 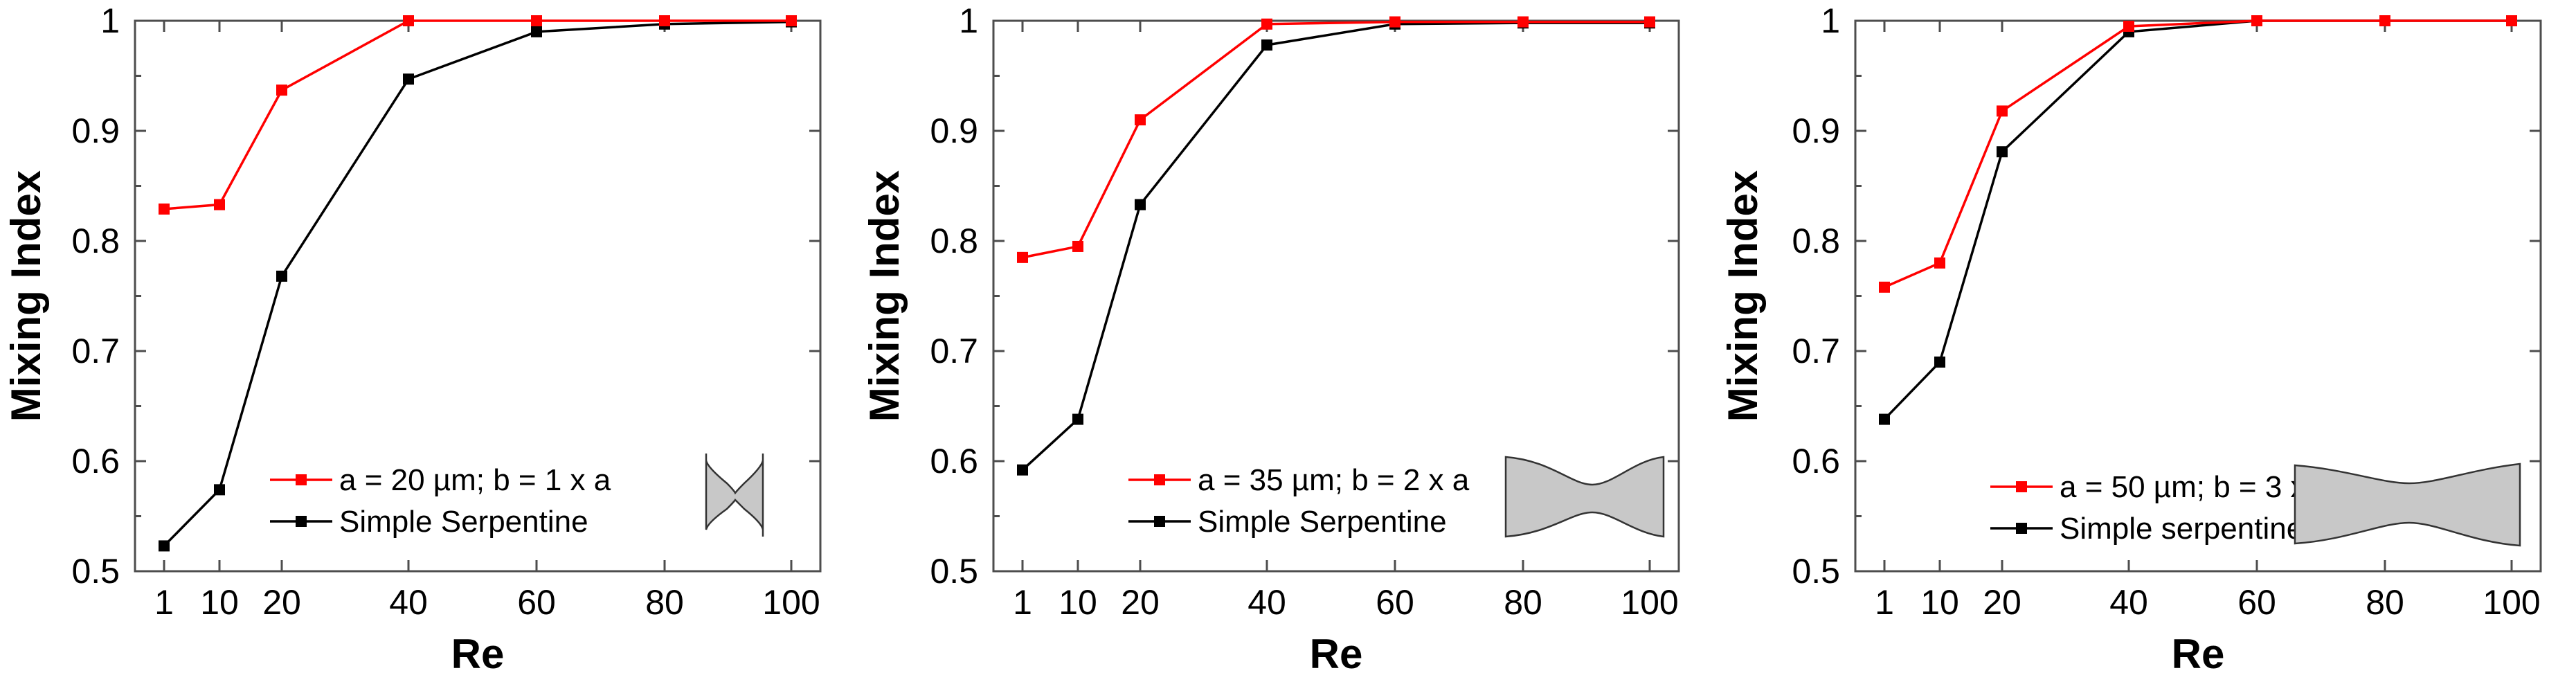 I want to click on legend-label: a = 35 µm; b = 2 x a, so click(x=1334, y=480).